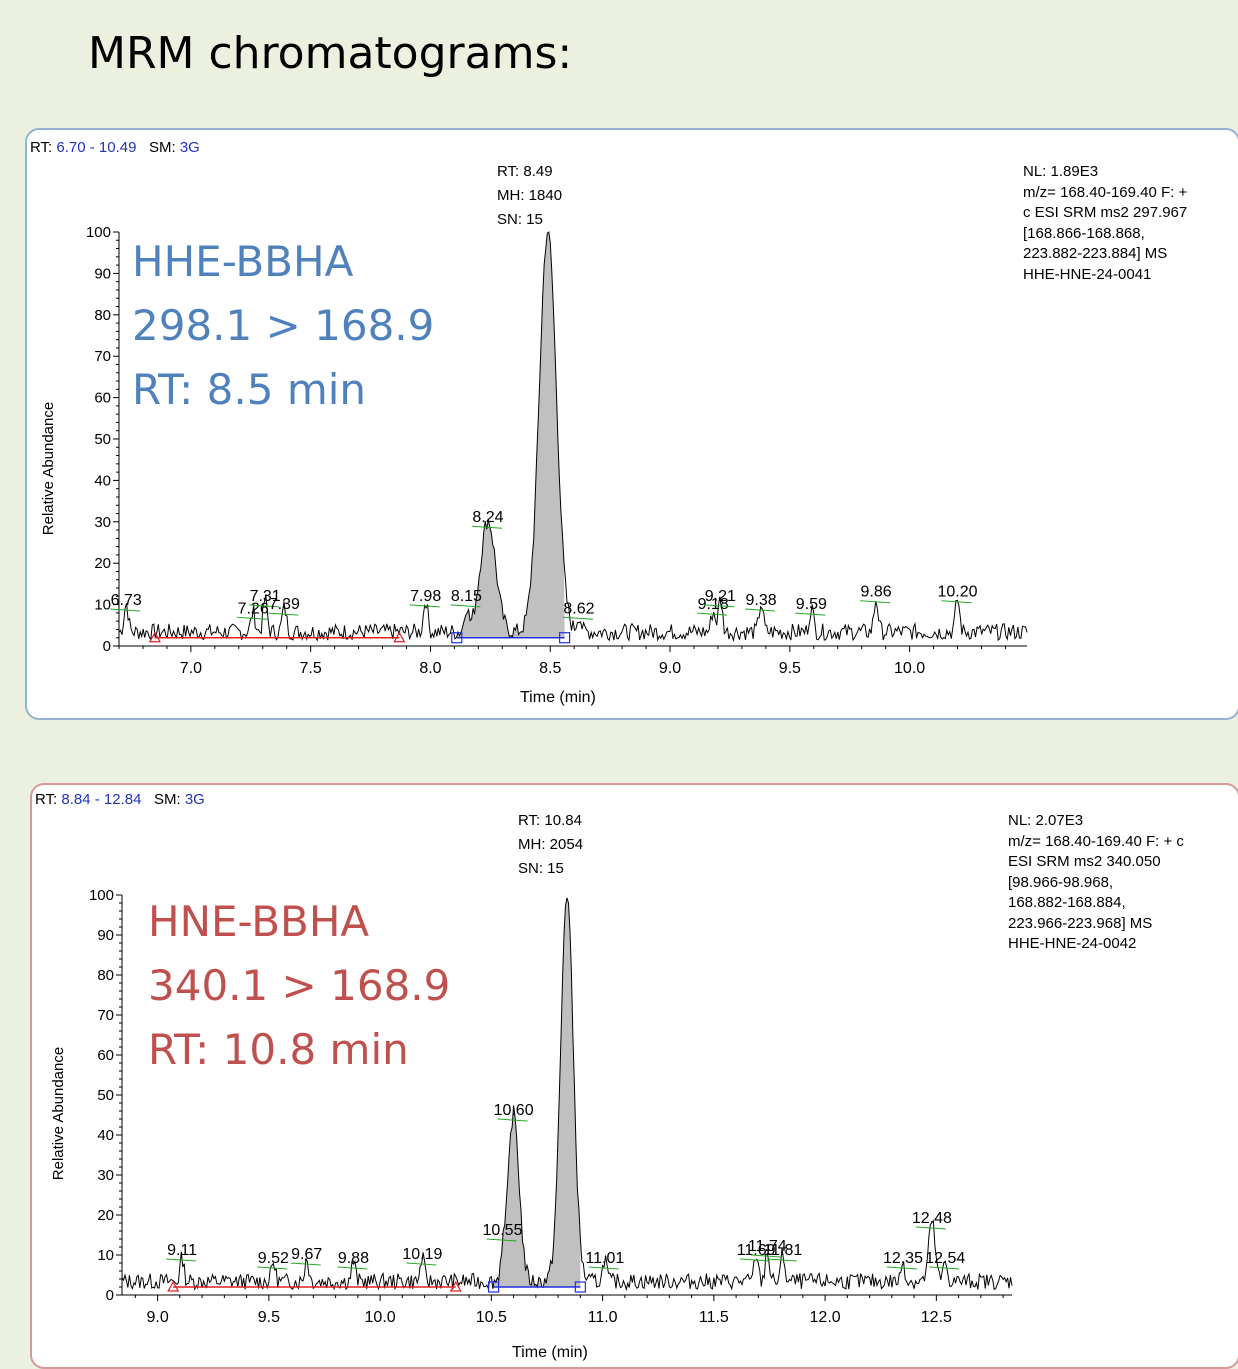 This screenshot has height=1369, width=1238. Describe the element at coordinates (1095, 253) in the screenshot. I see `info-line: 223.882-223.884] MS` at that location.